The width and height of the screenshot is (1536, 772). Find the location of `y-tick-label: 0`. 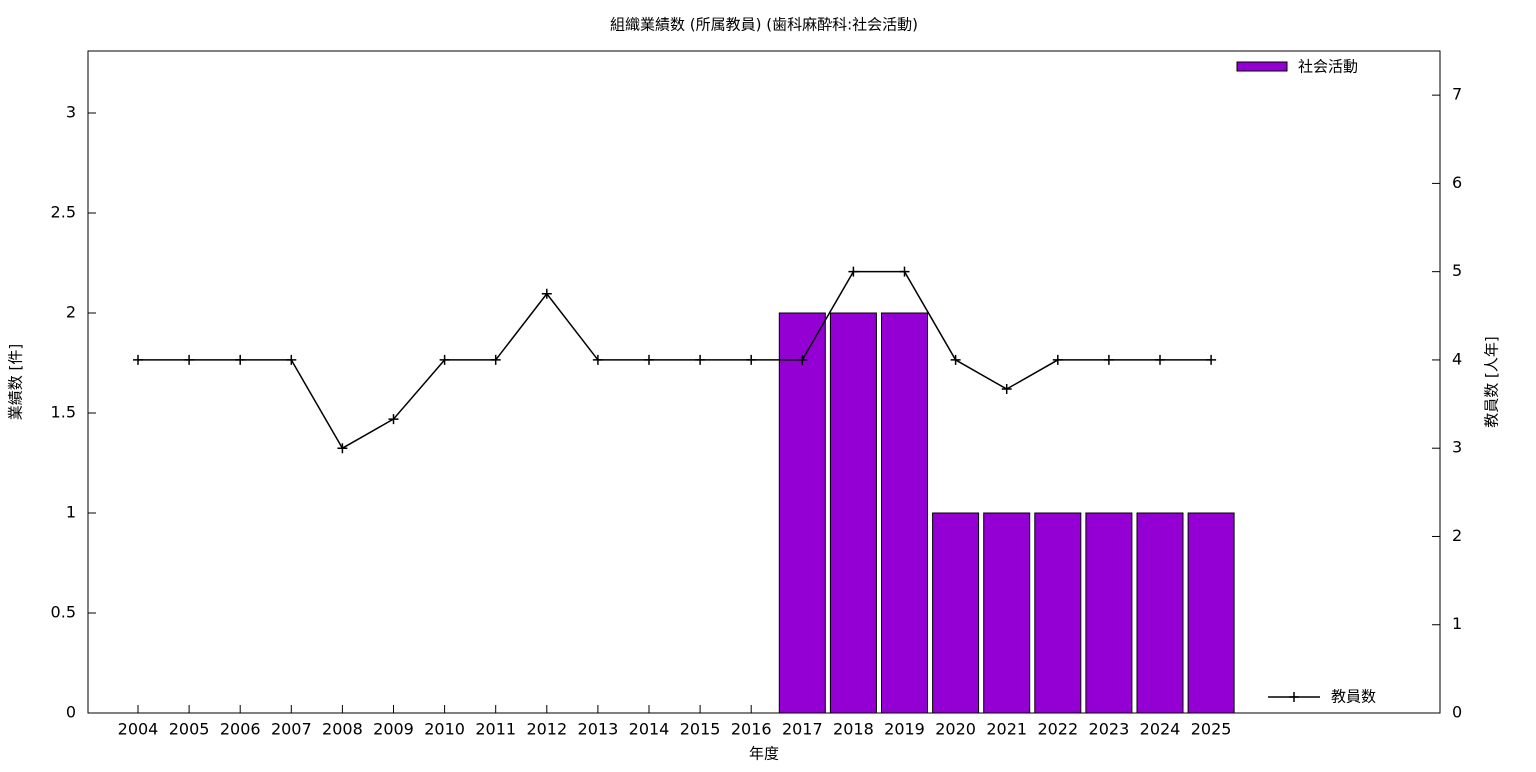

y-tick-label: 0 is located at coordinates (71, 712).